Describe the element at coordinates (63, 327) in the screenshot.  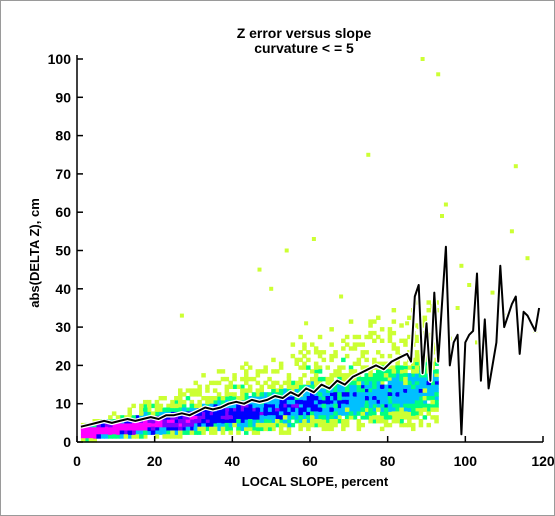
I see `y-tick-label: 30` at that location.